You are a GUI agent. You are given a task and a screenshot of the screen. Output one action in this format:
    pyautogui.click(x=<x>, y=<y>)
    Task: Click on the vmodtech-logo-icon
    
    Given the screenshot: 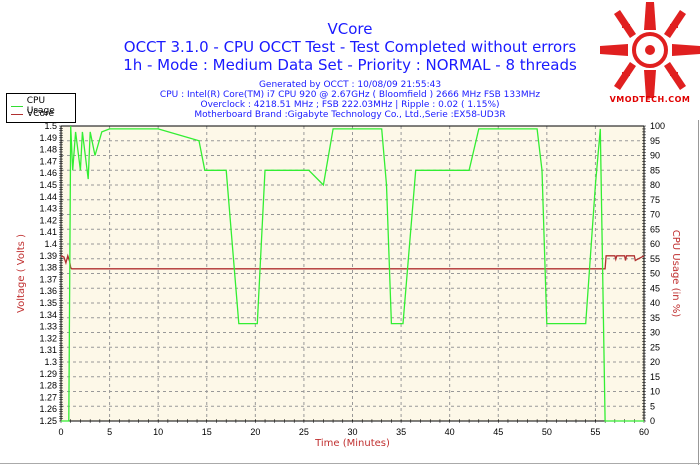 What is the action you would take?
    pyautogui.click(x=650, y=50)
    